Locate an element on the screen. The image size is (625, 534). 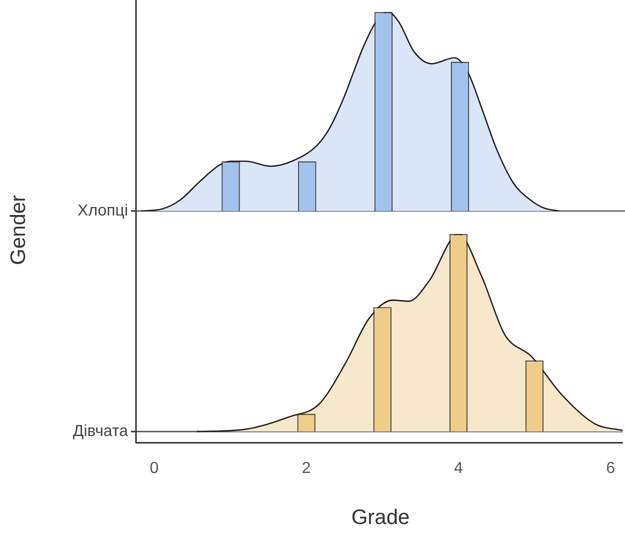
x-tick-label: 2 is located at coordinates (306, 468).